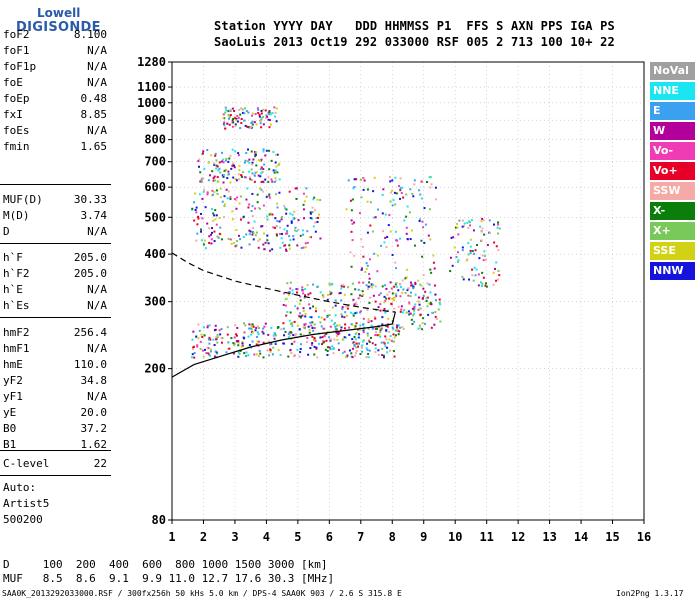 The width and height of the screenshot is (700, 600). What do you see at coordinates (155, 254) in the screenshot?
I see `y-tick-label: 400` at bounding box center [155, 254].